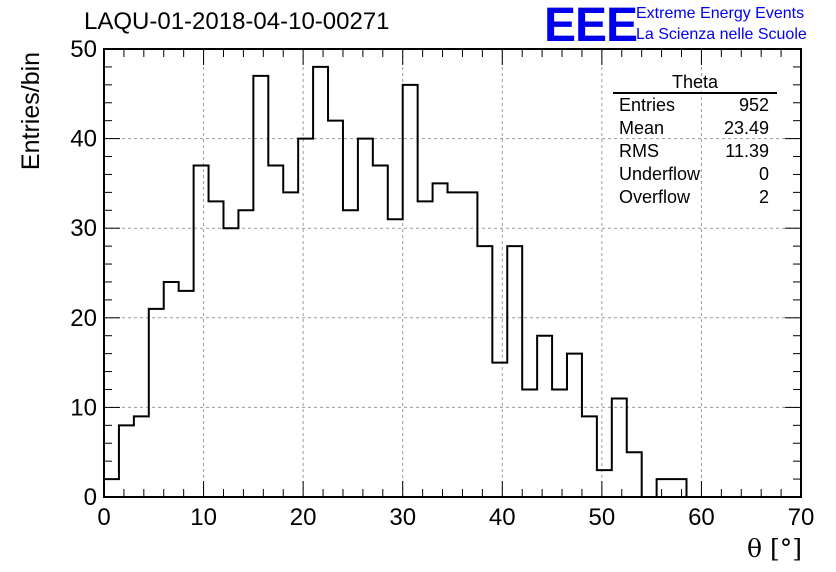 This screenshot has width=836, height=572. Describe the element at coordinates (694, 197) in the screenshot. I see `stats-row-overflow: Overflow 2` at that location.